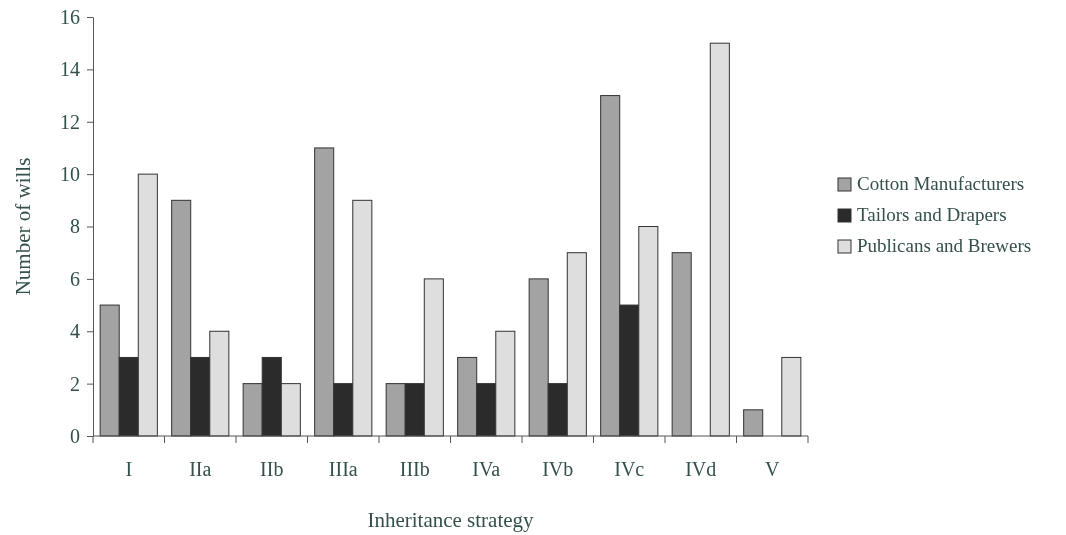  Describe the element at coordinates (486, 469) in the screenshot. I see `x-tick-label: IVa` at that location.